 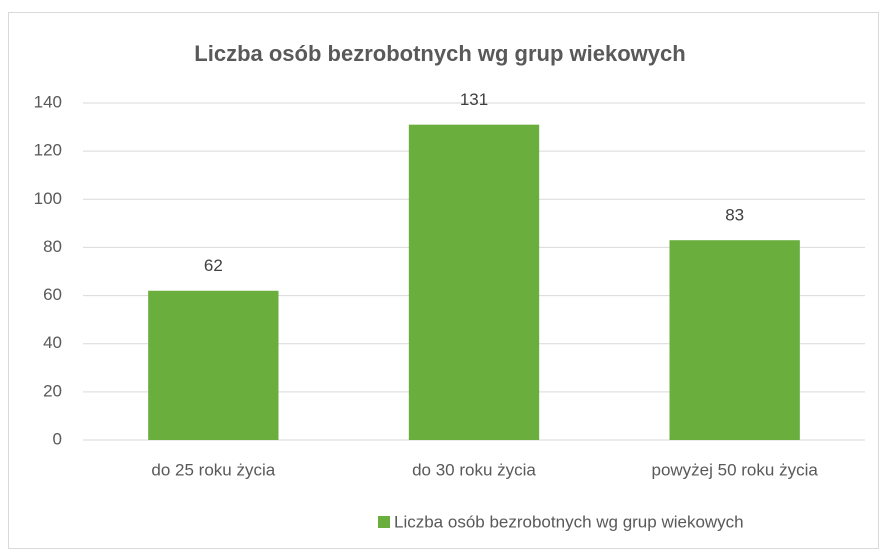 What do you see at coordinates (384, 522) in the screenshot?
I see `legend-swatch` at bounding box center [384, 522].